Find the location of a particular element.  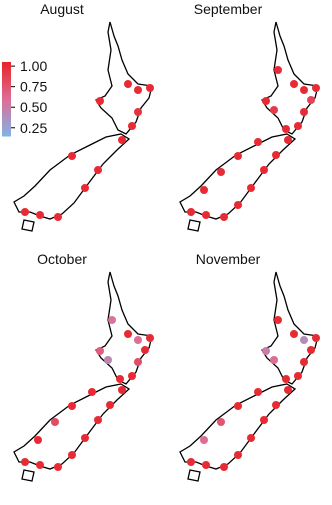

colorbar-label: 0.25 is located at coordinates (33, 128).